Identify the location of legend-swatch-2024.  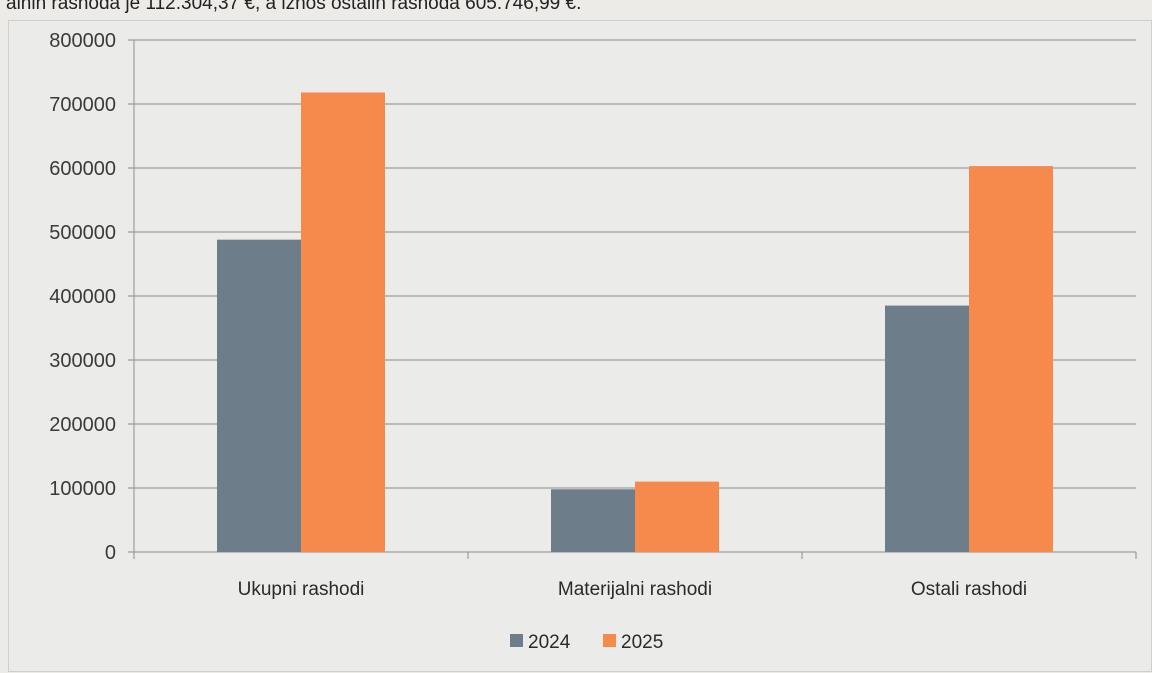
(516, 640).